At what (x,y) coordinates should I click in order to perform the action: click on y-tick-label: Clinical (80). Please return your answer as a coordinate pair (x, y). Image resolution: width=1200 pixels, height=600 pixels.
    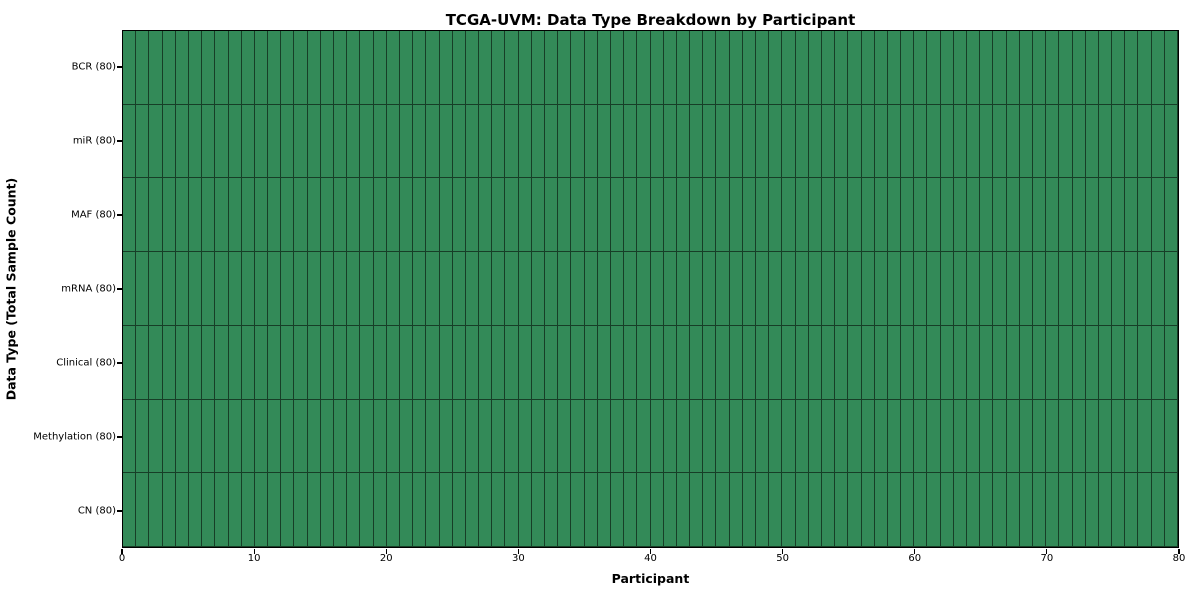
    Looking at the image, I should click on (86, 363).